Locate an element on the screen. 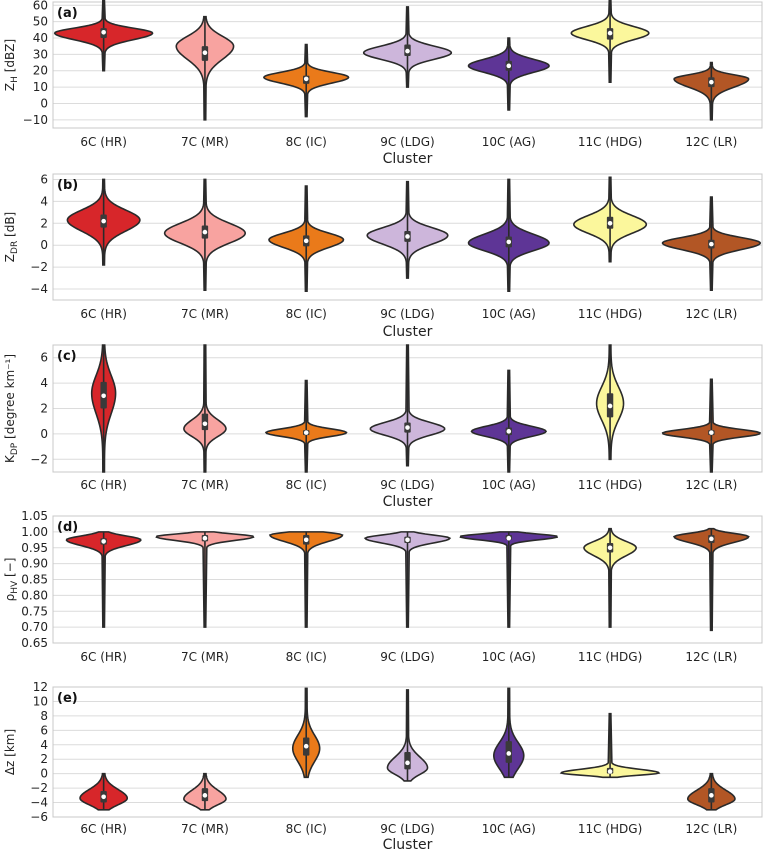  y-tick-label: 0.80 is located at coordinates (34, 595).